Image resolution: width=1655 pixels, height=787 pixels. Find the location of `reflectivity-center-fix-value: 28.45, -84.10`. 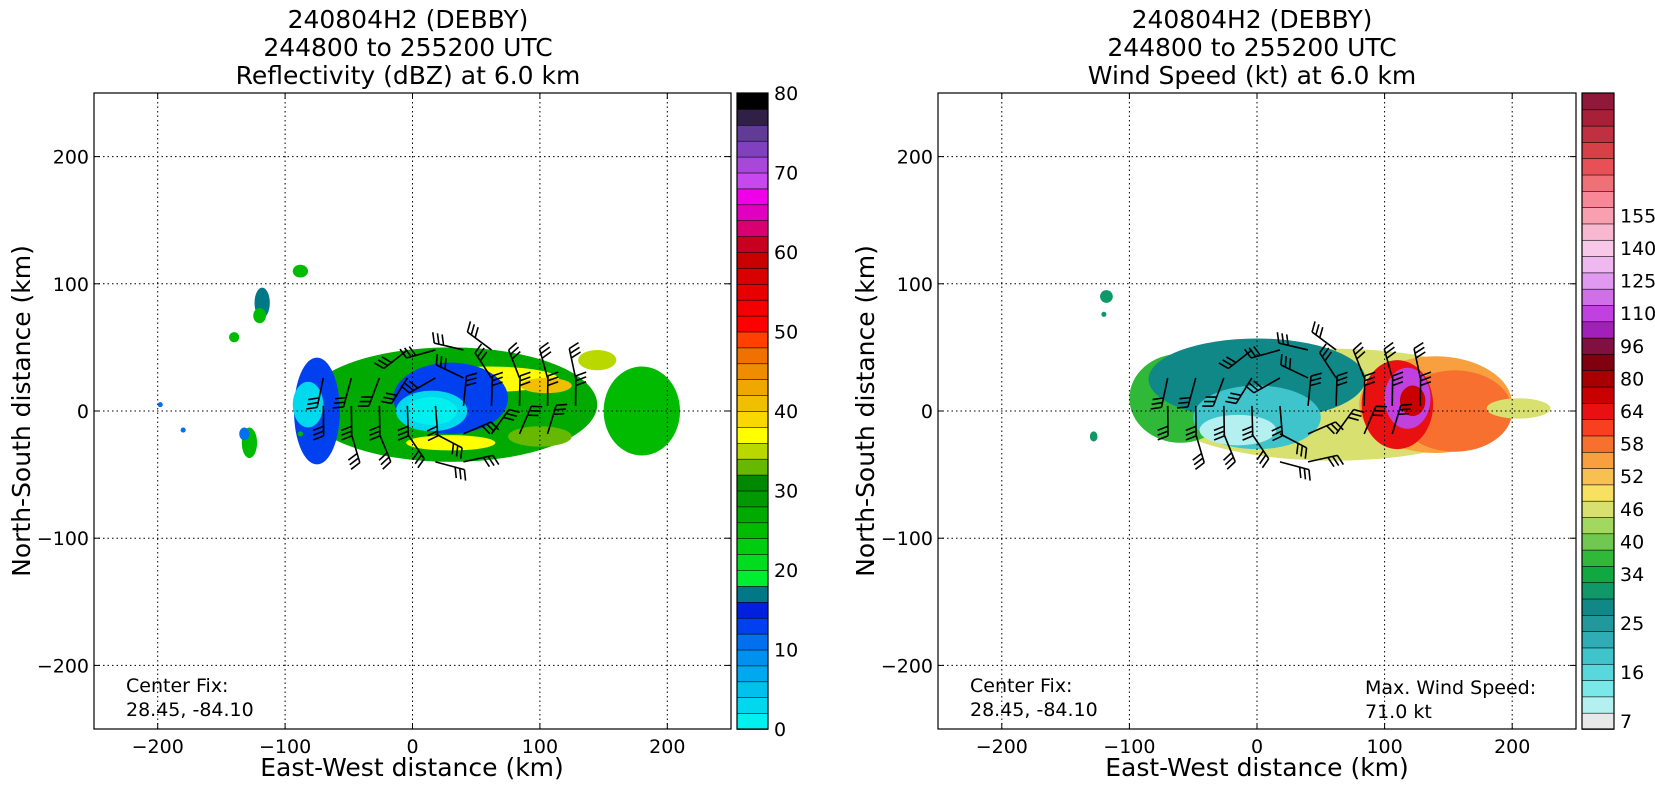

reflectivity-center-fix-value: 28.45, -84.10 is located at coordinates (190, 710).